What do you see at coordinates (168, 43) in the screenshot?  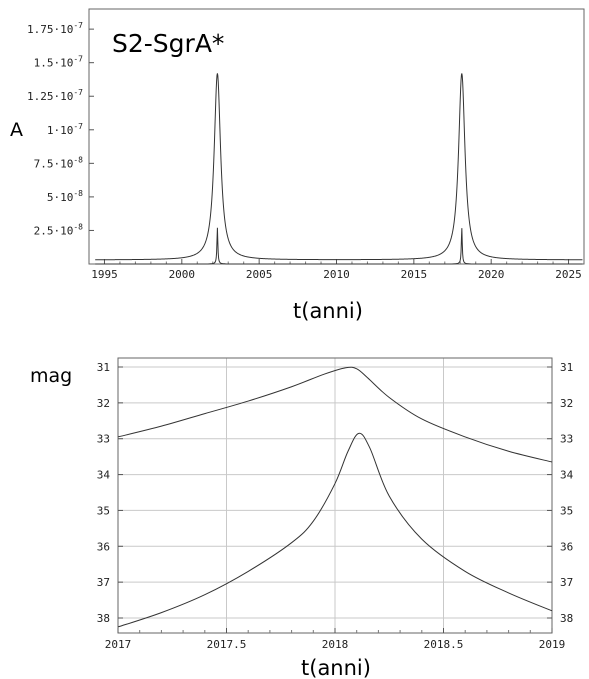 I see `top-chart-title: S2-SgrA*` at bounding box center [168, 43].